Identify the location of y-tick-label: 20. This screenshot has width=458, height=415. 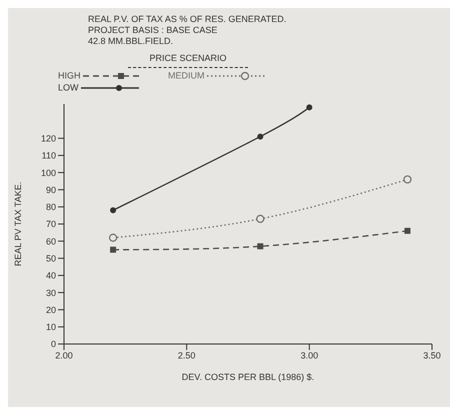
(51, 309).